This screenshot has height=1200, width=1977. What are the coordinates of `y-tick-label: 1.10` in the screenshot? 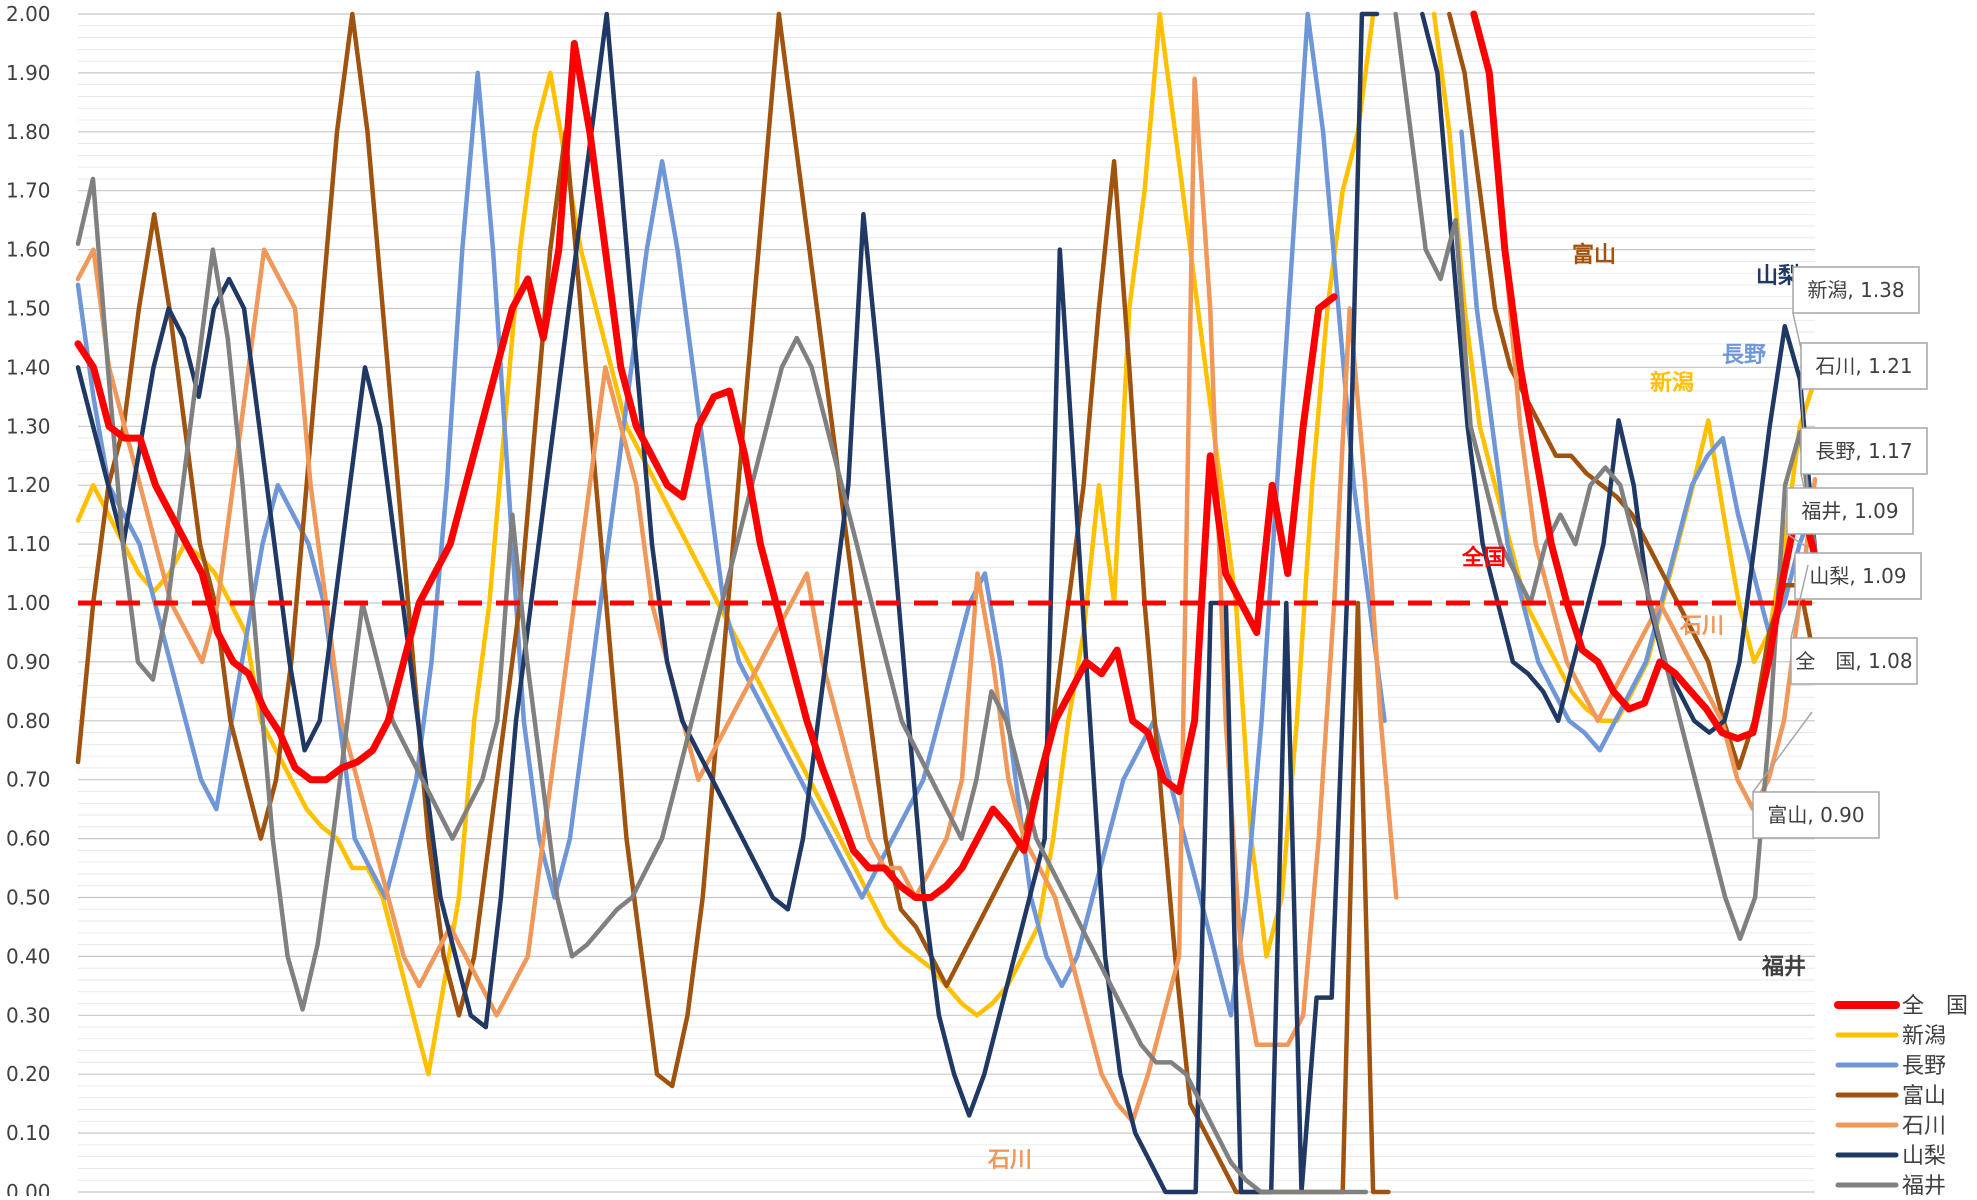 It's located at (28, 544).